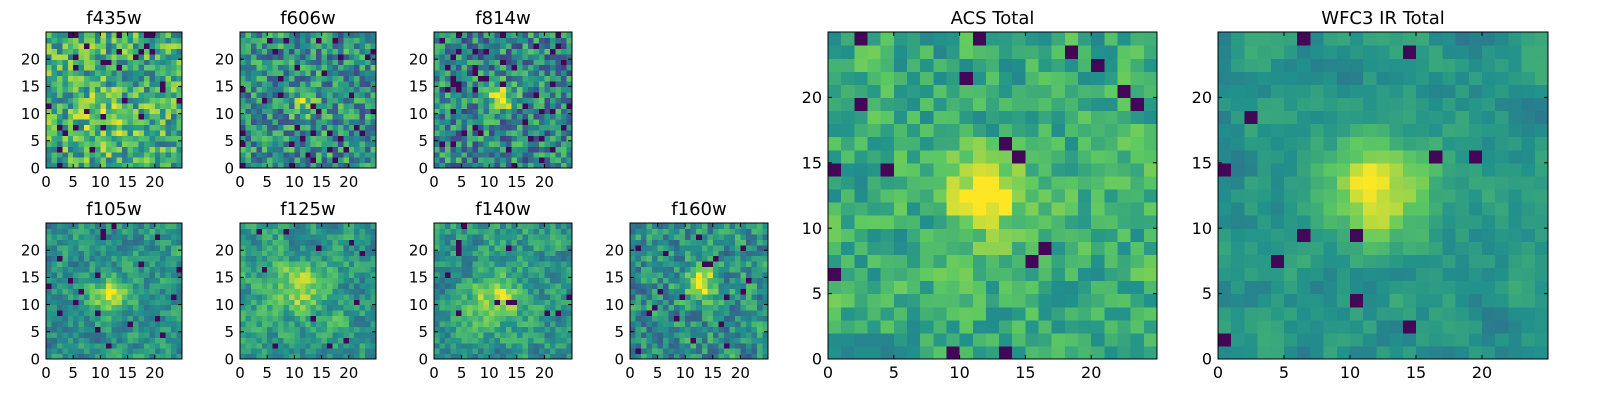  What do you see at coordinates (434, 182) in the screenshot?
I see `x-tick-label: 0` at bounding box center [434, 182].